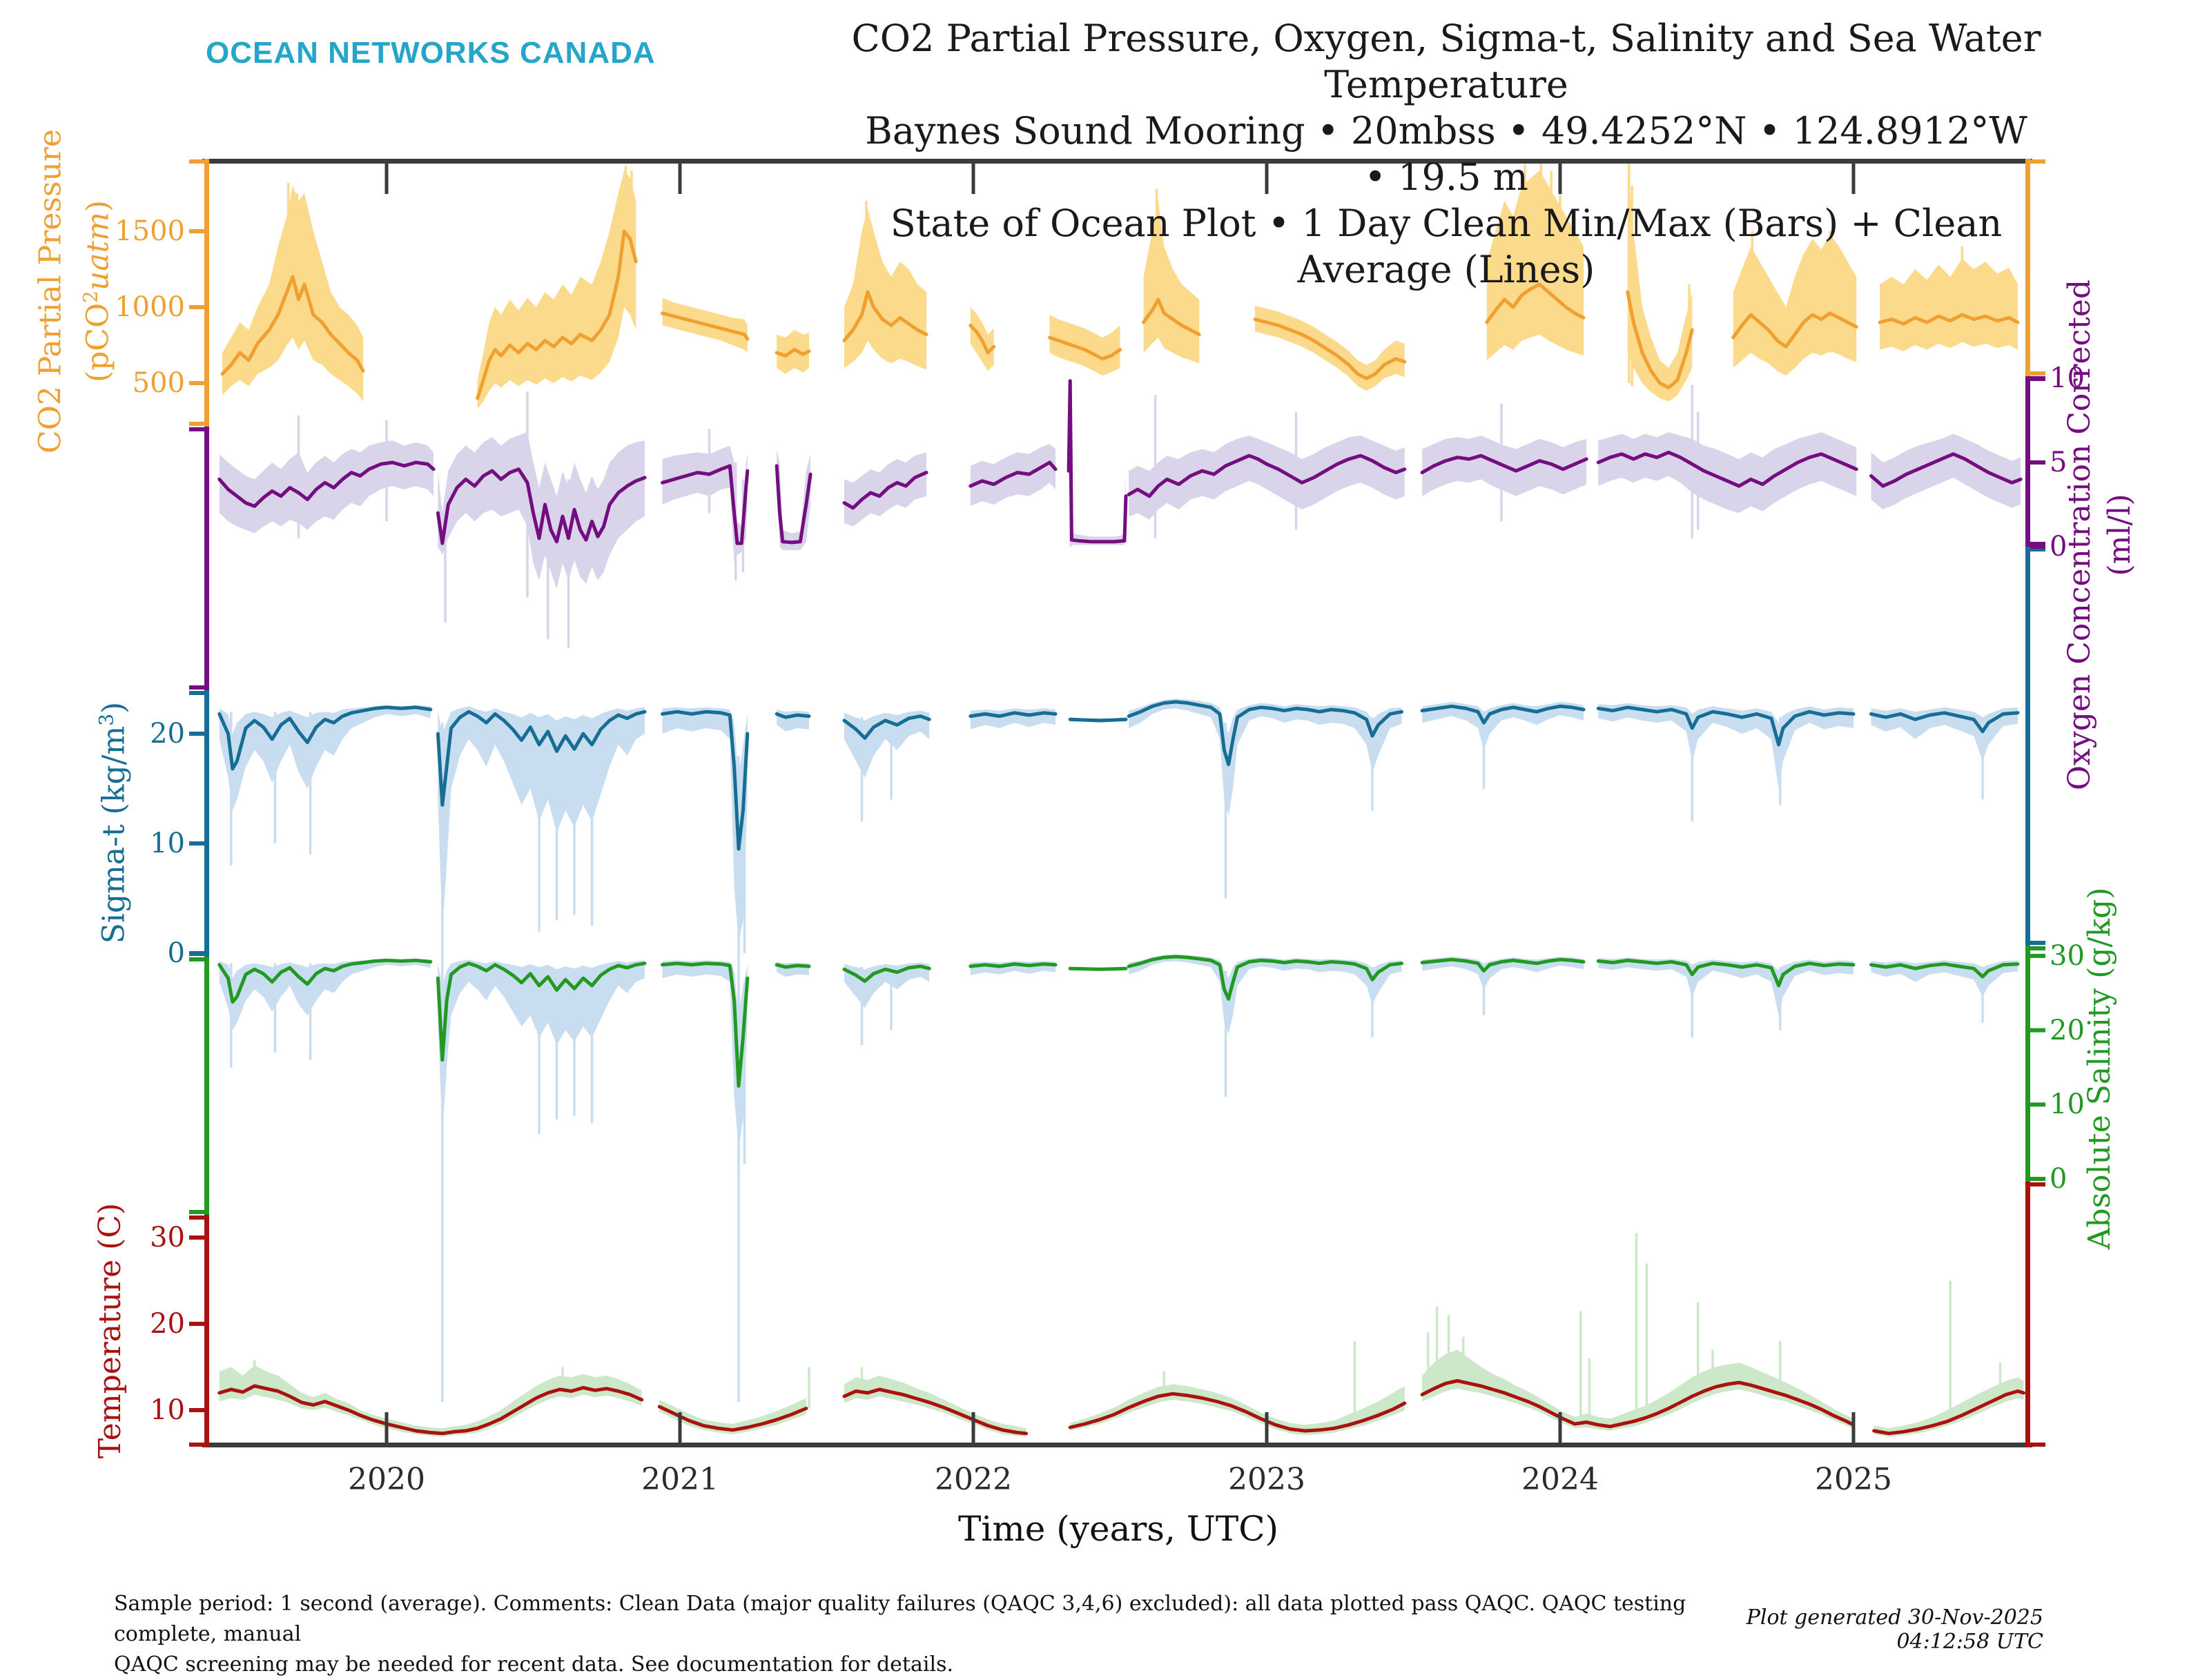  I want to click on x-tick-label: 2020, so click(386, 1479).